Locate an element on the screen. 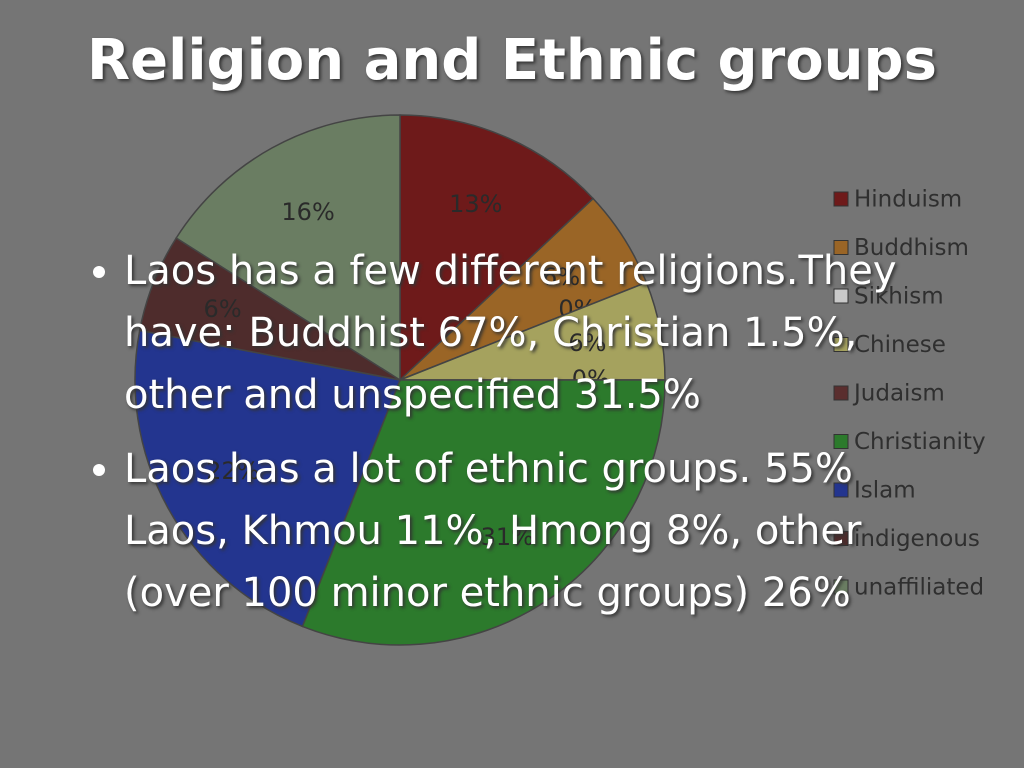 This screenshot has width=1024, height=768. legend-label: Sikhism is located at coordinates (899, 297).